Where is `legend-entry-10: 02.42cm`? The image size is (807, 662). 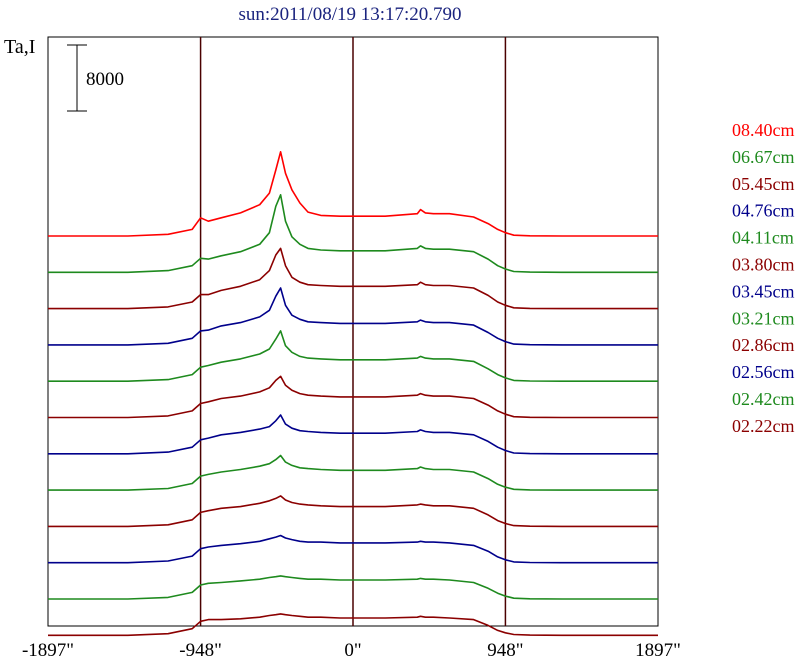
legend-entry-10: 02.42cm is located at coordinates (763, 399).